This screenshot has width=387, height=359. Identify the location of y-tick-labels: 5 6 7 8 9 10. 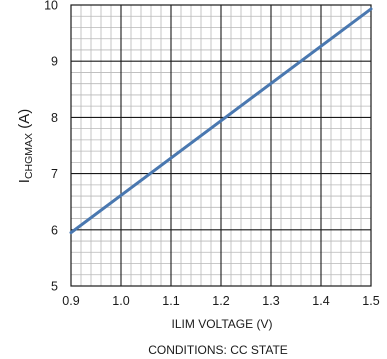
(51, 147).